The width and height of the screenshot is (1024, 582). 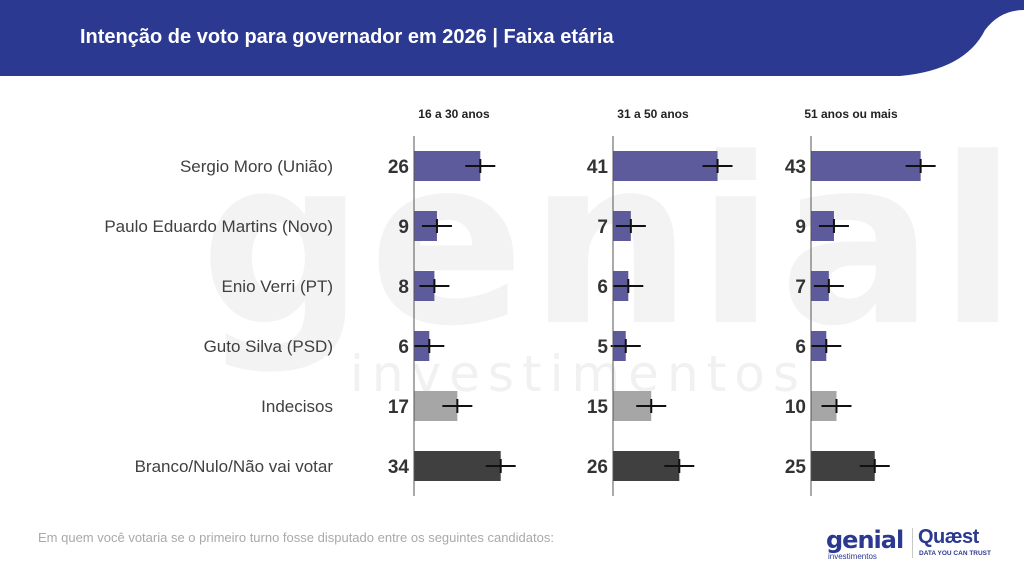 What do you see at coordinates (598, 407) in the screenshot?
I see `data-label: 15` at bounding box center [598, 407].